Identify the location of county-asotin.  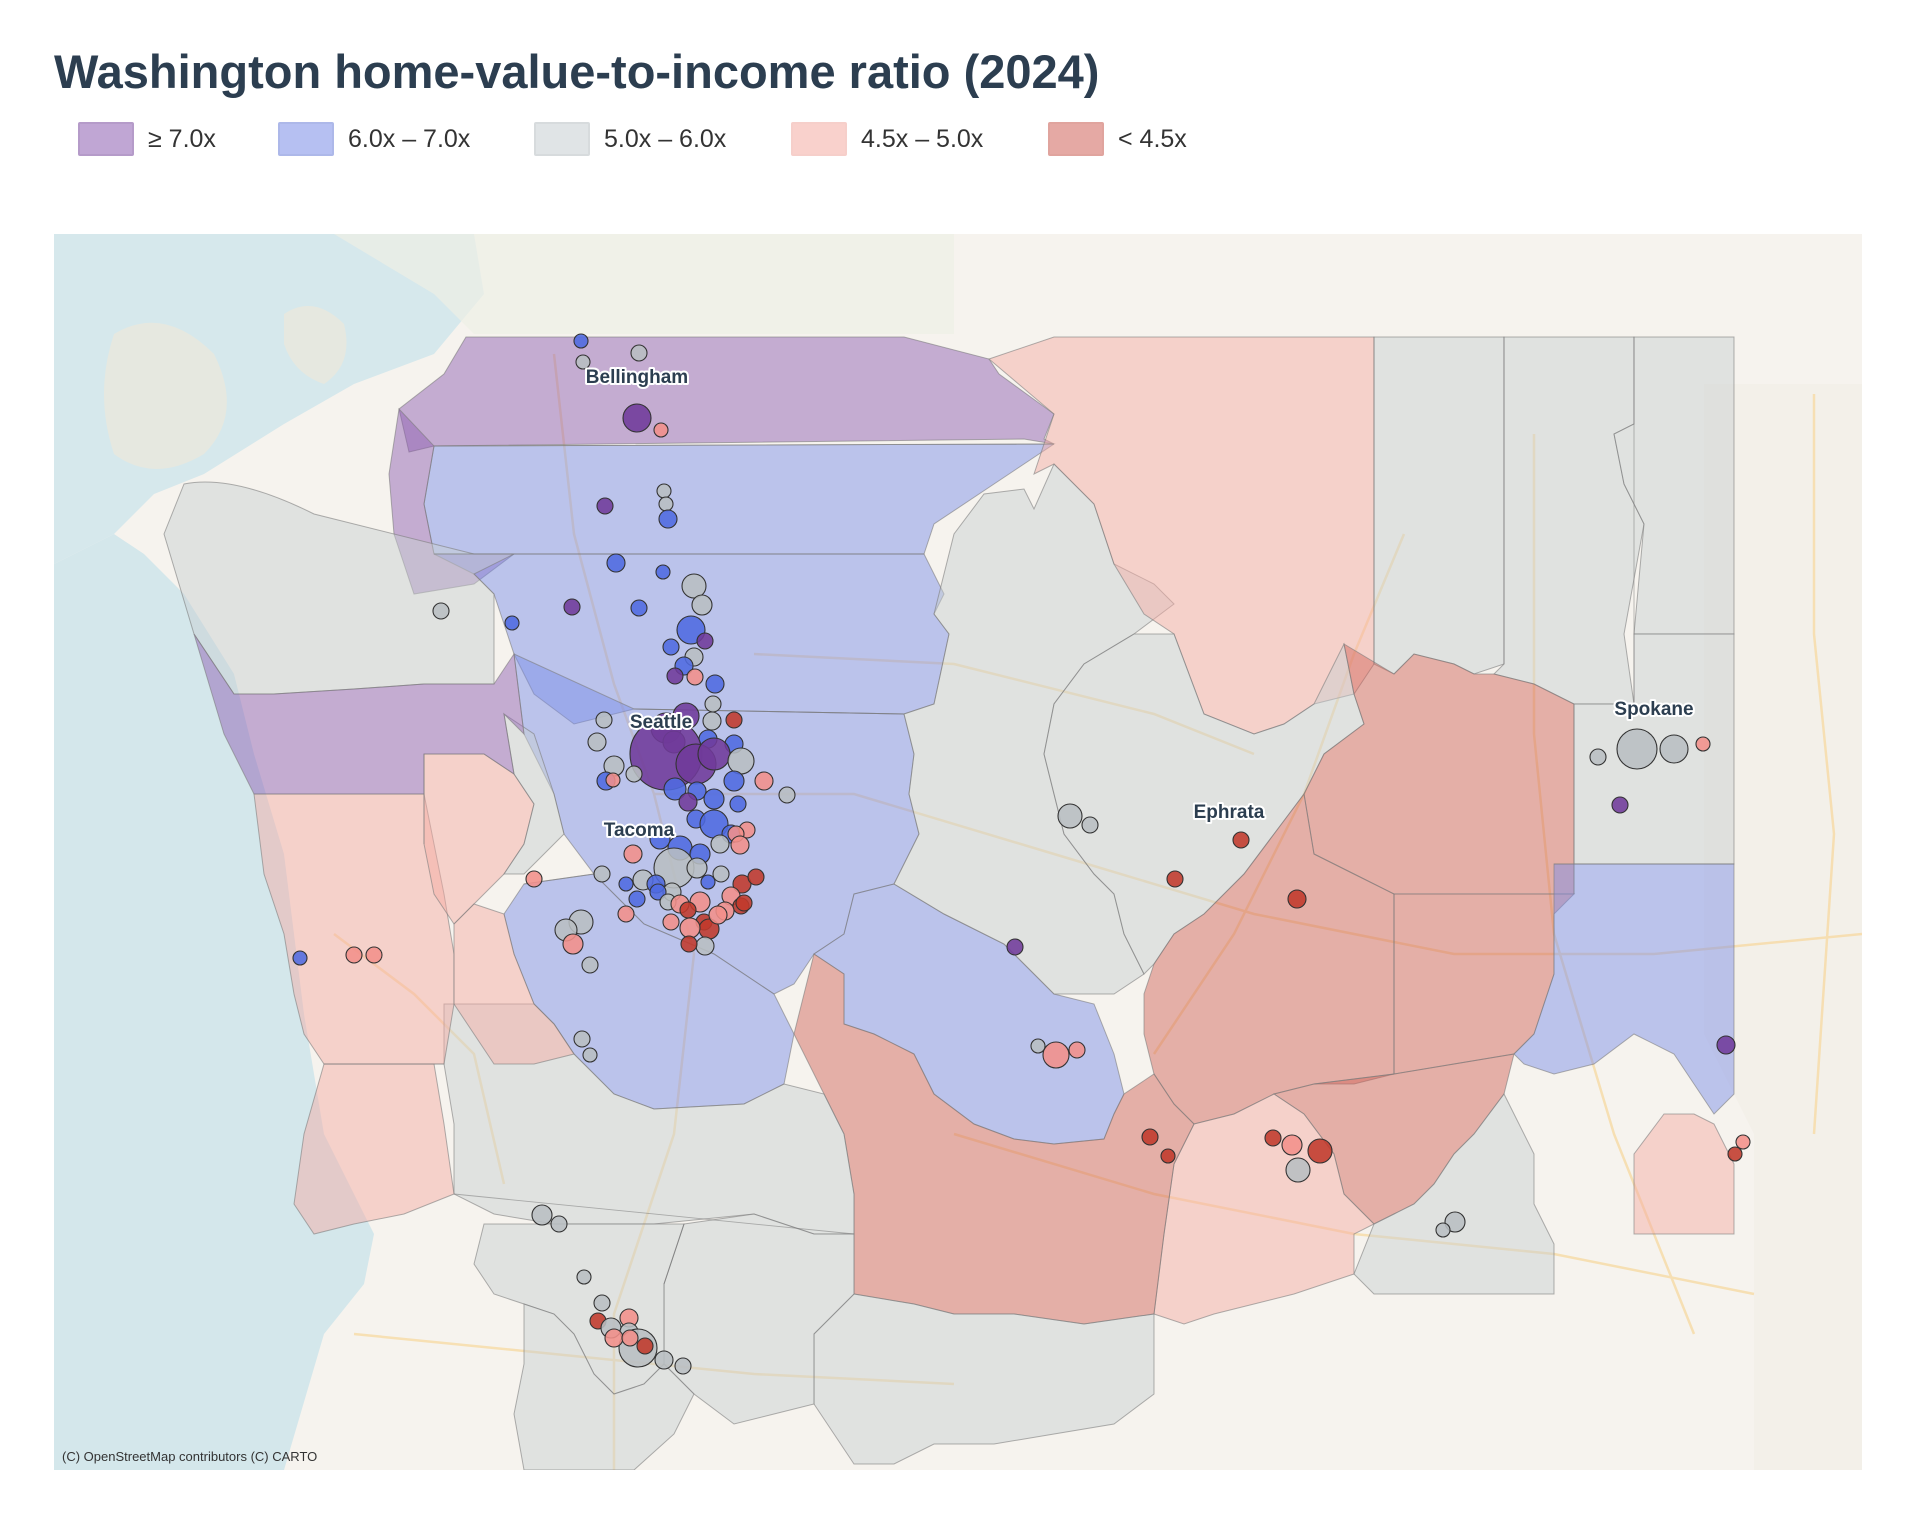
(1684, 1174).